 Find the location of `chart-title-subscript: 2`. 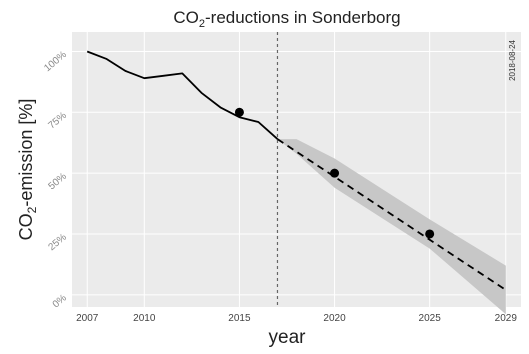

chart-title-subscript: 2 is located at coordinates (202, 24).